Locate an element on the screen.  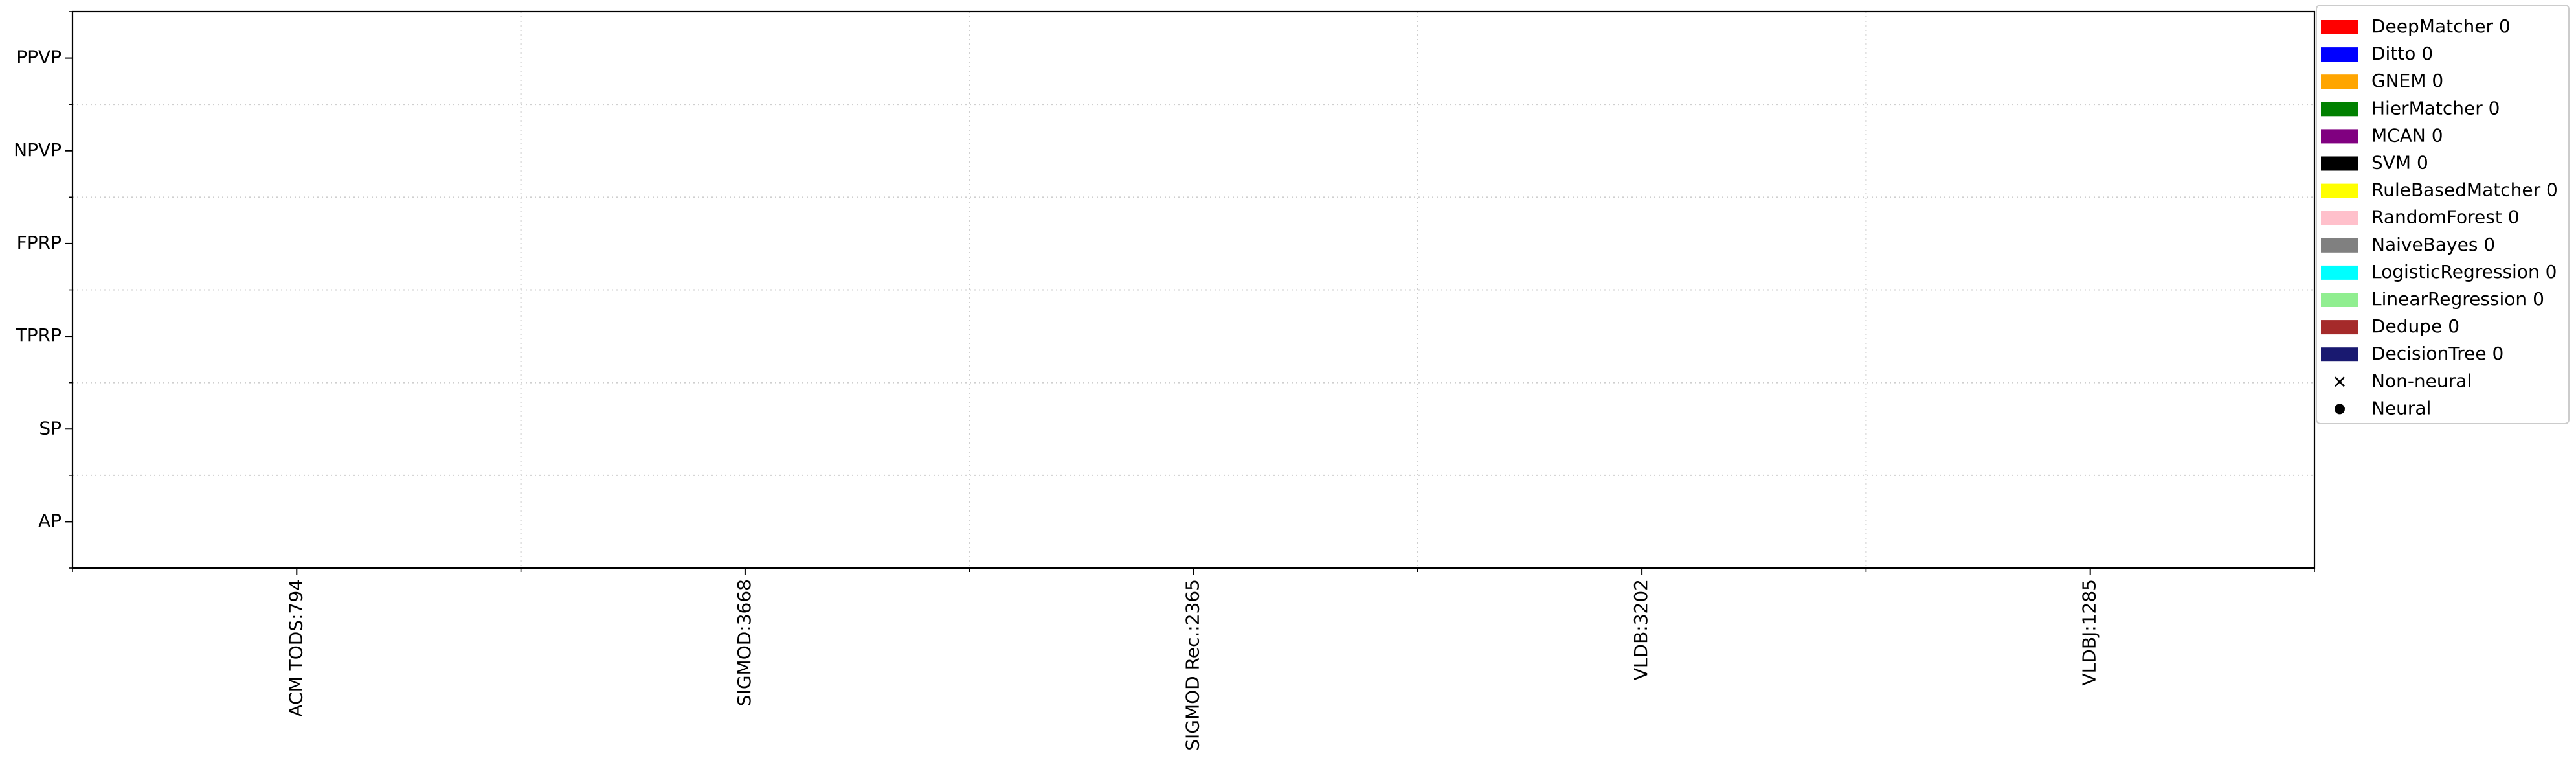
x-tick-label: SIGMOD Rec.:2365 is located at coordinates (1193, 665).